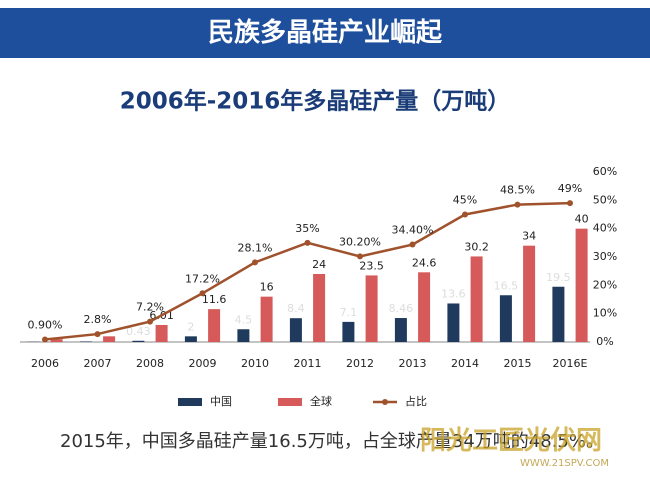  What do you see at coordinates (332, 441) in the screenshot?
I see `footer-text: 2015年，中国多晶硅产量16.5万吨，占全球产量34万吨的48.5%。` at bounding box center [332, 441].